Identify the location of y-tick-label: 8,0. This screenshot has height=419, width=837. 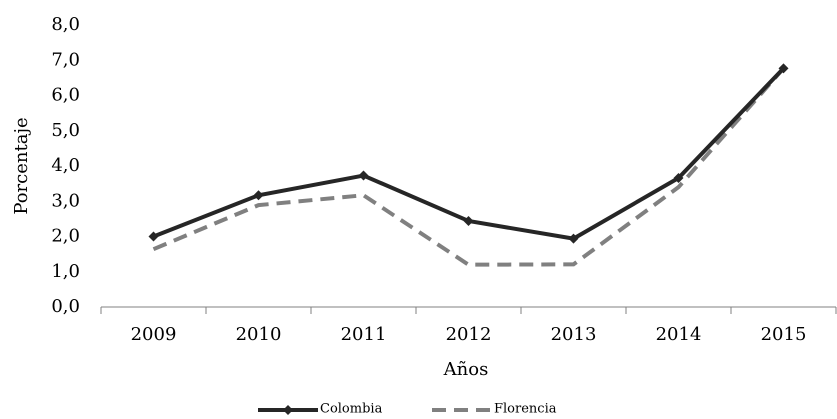
(65, 24).